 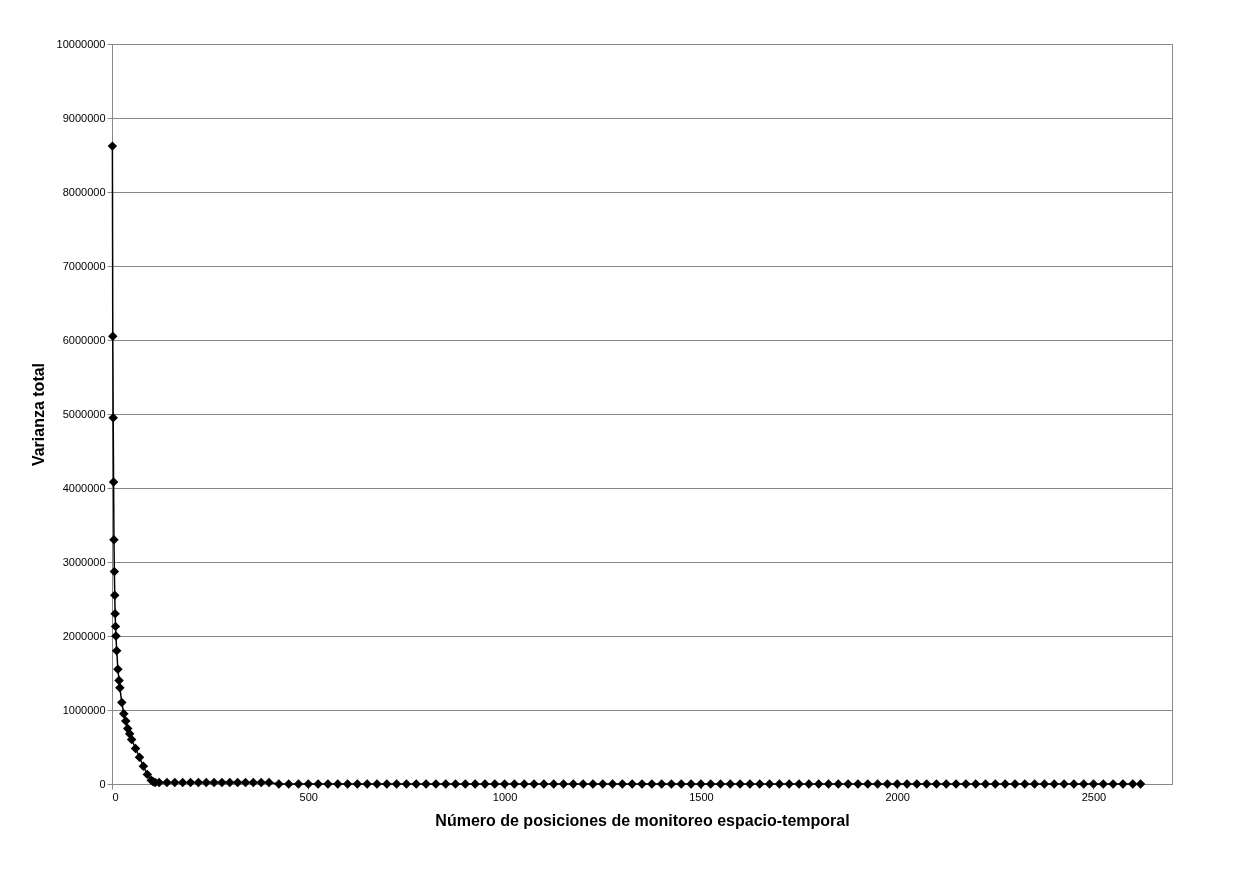 What do you see at coordinates (84, 413) in the screenshot?
I see `y-tick-label: 5000000` at bounding box center [84, 413].